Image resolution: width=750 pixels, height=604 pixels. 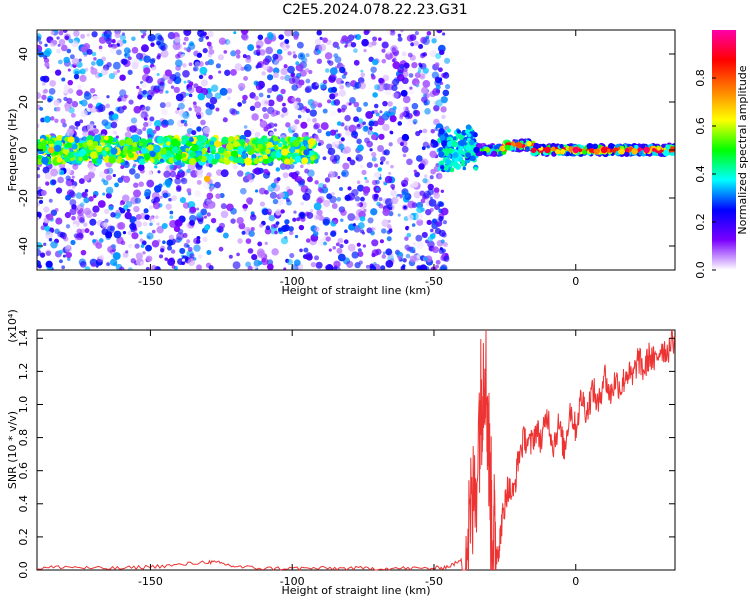 I want to click on x-tick-label: -150, so click(x=150, y=281).